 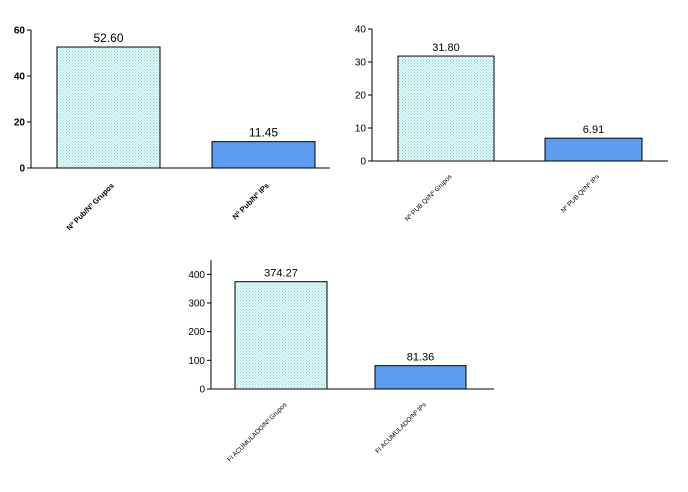 I want to click on y-tick-label: 100, so click(x=196, y=361).